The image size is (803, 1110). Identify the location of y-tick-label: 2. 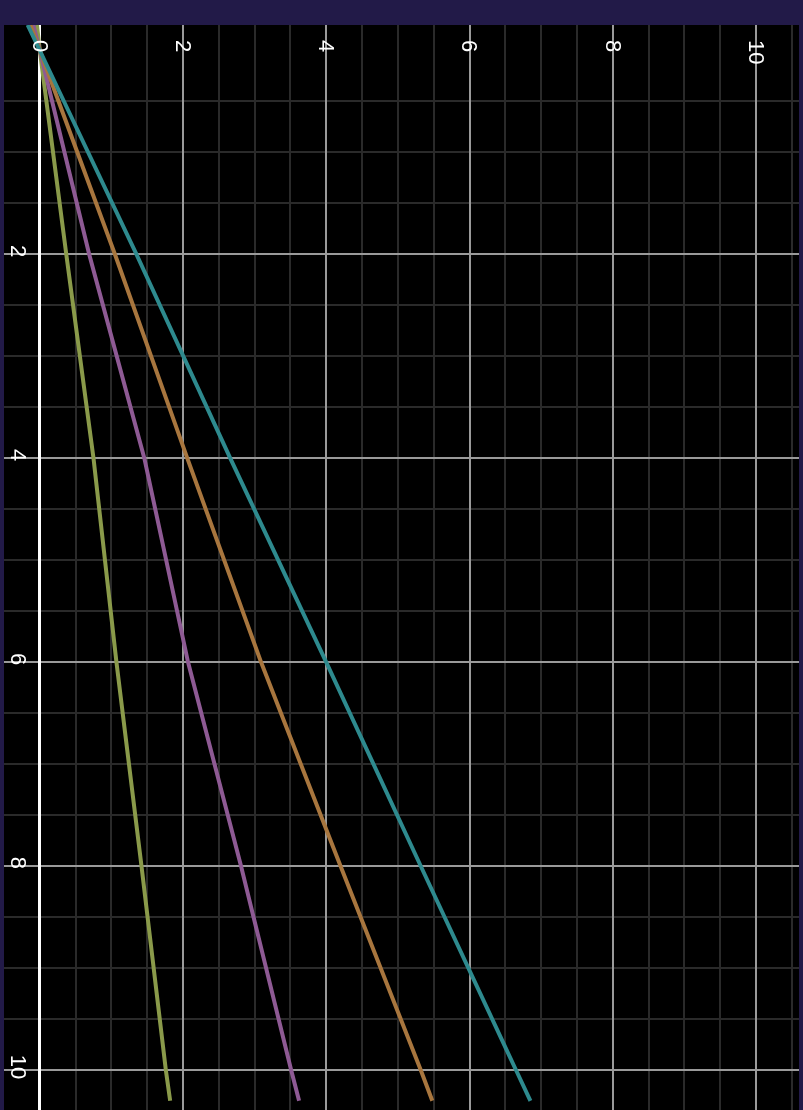
(19, 251).